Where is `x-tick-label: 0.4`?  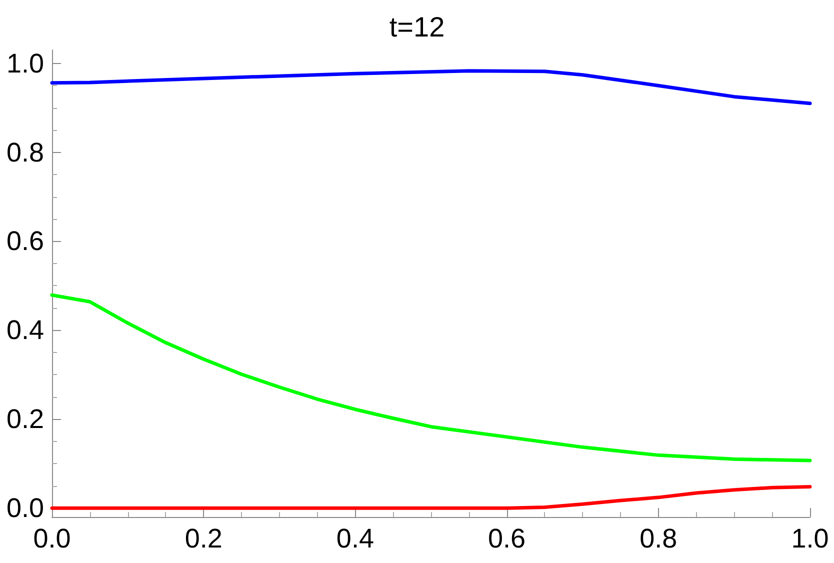
x-tick-label: 0.4 is located at coordinates (355, 539).